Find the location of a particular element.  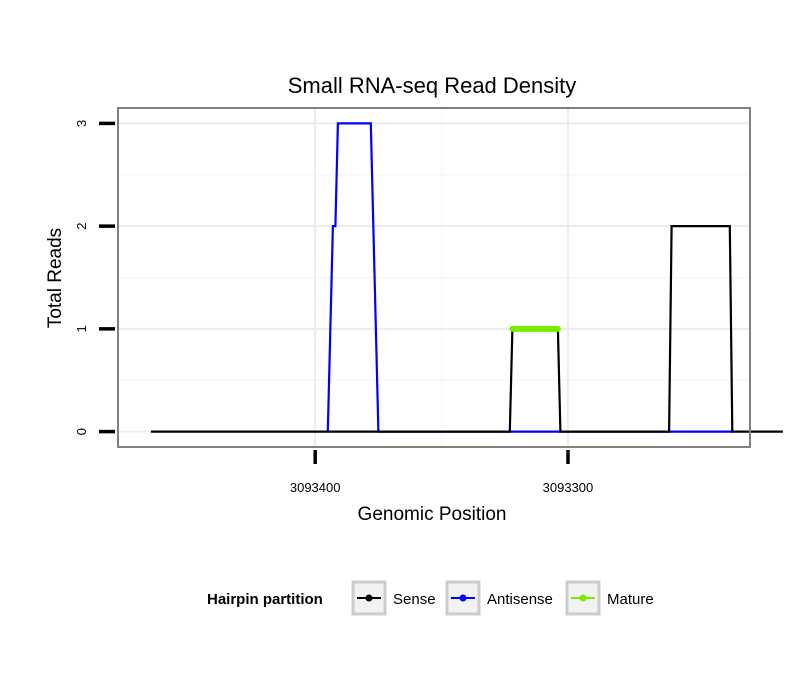

legend: Hairpin partition Sense Antisense Mature is located at coordinates (430, 598).